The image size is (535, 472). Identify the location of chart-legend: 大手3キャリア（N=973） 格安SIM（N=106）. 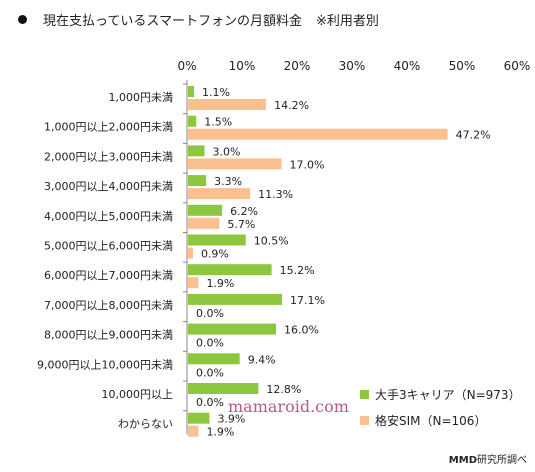
(440, 410).